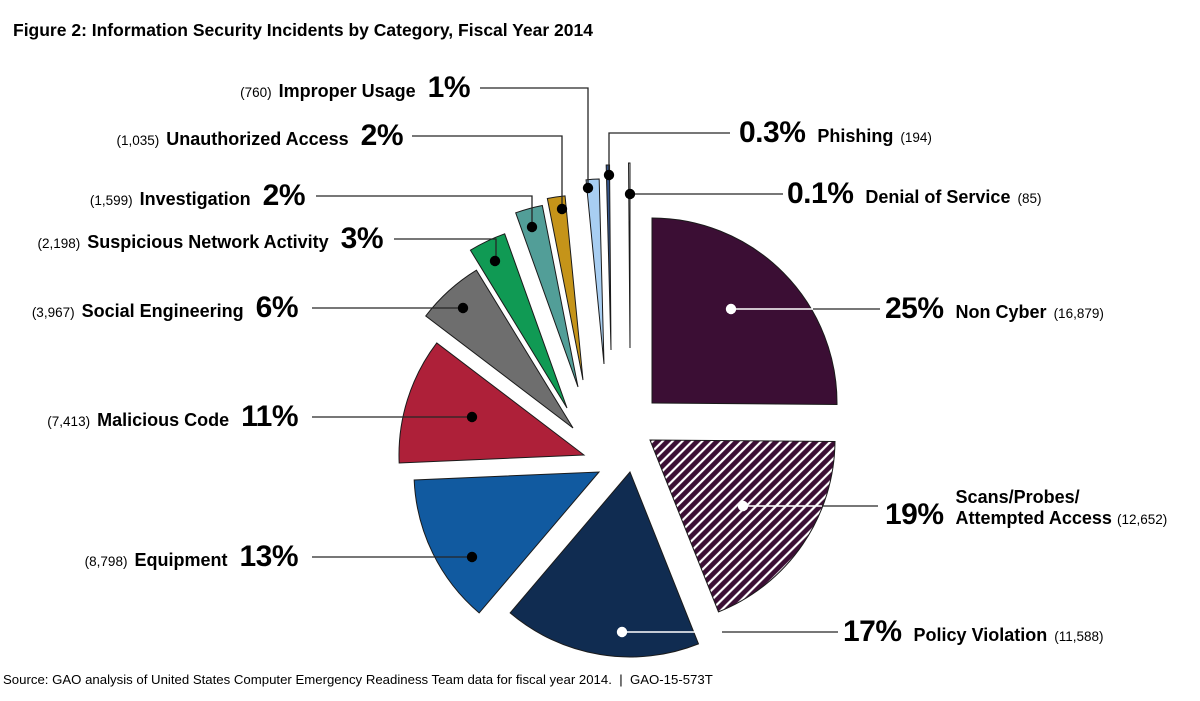 This screenshot has height=701, width=1200. Describe the element at coordinates (630, 194) in the screenshot. I see `callout-dot-denial-of-service` at that location.